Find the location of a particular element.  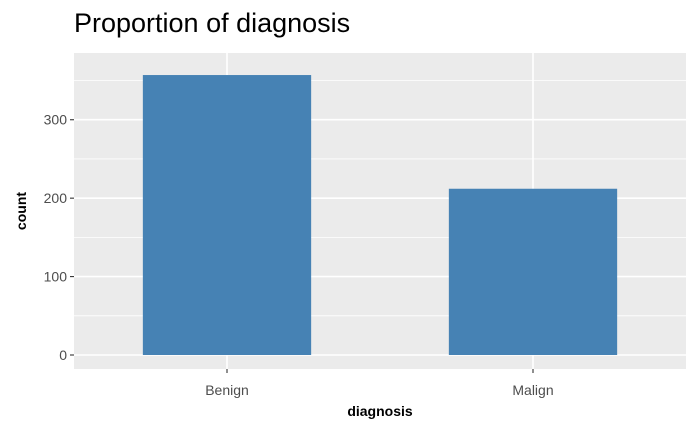

x-axis-title: diagnosis is located at coordinates (380, 411).